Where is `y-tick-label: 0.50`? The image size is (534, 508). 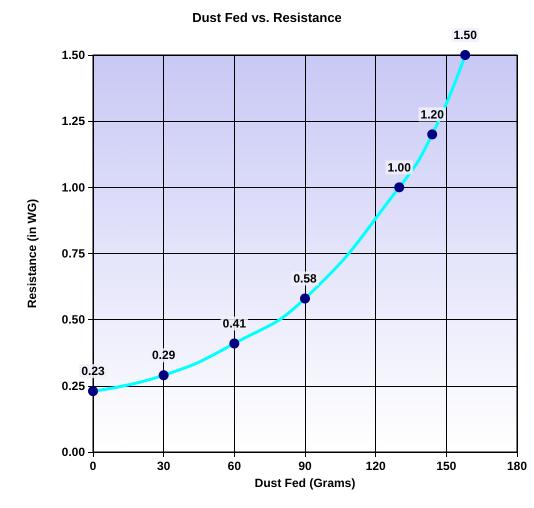
y-tick-label: 0.50 is located at coordinates (74, 319).